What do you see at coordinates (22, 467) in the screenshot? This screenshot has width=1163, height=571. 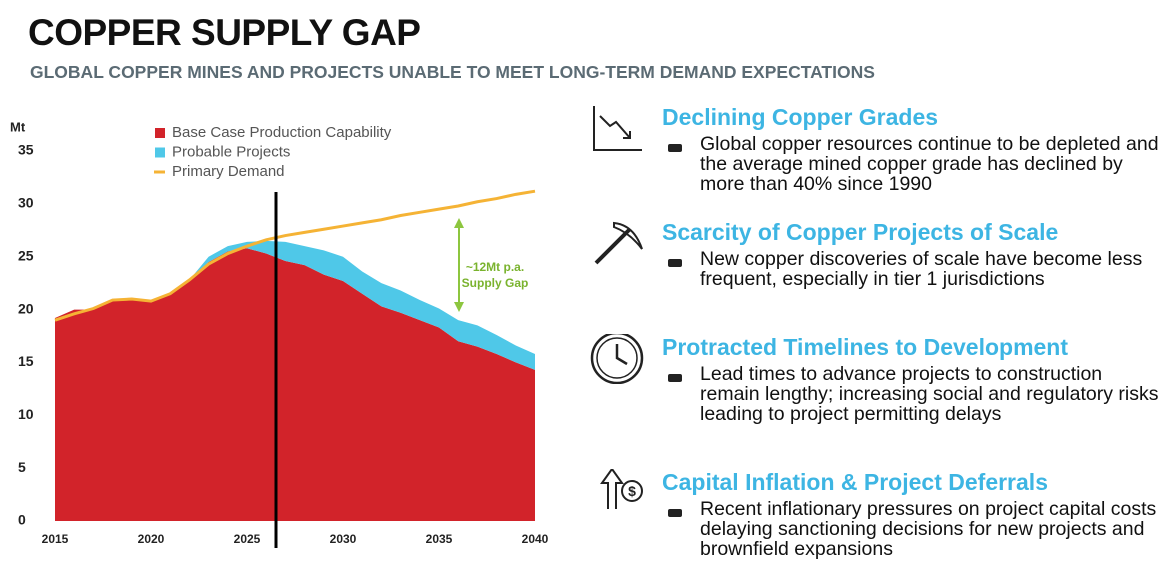 I see `y-tick-label: 5` at bounding box center [22, 467].